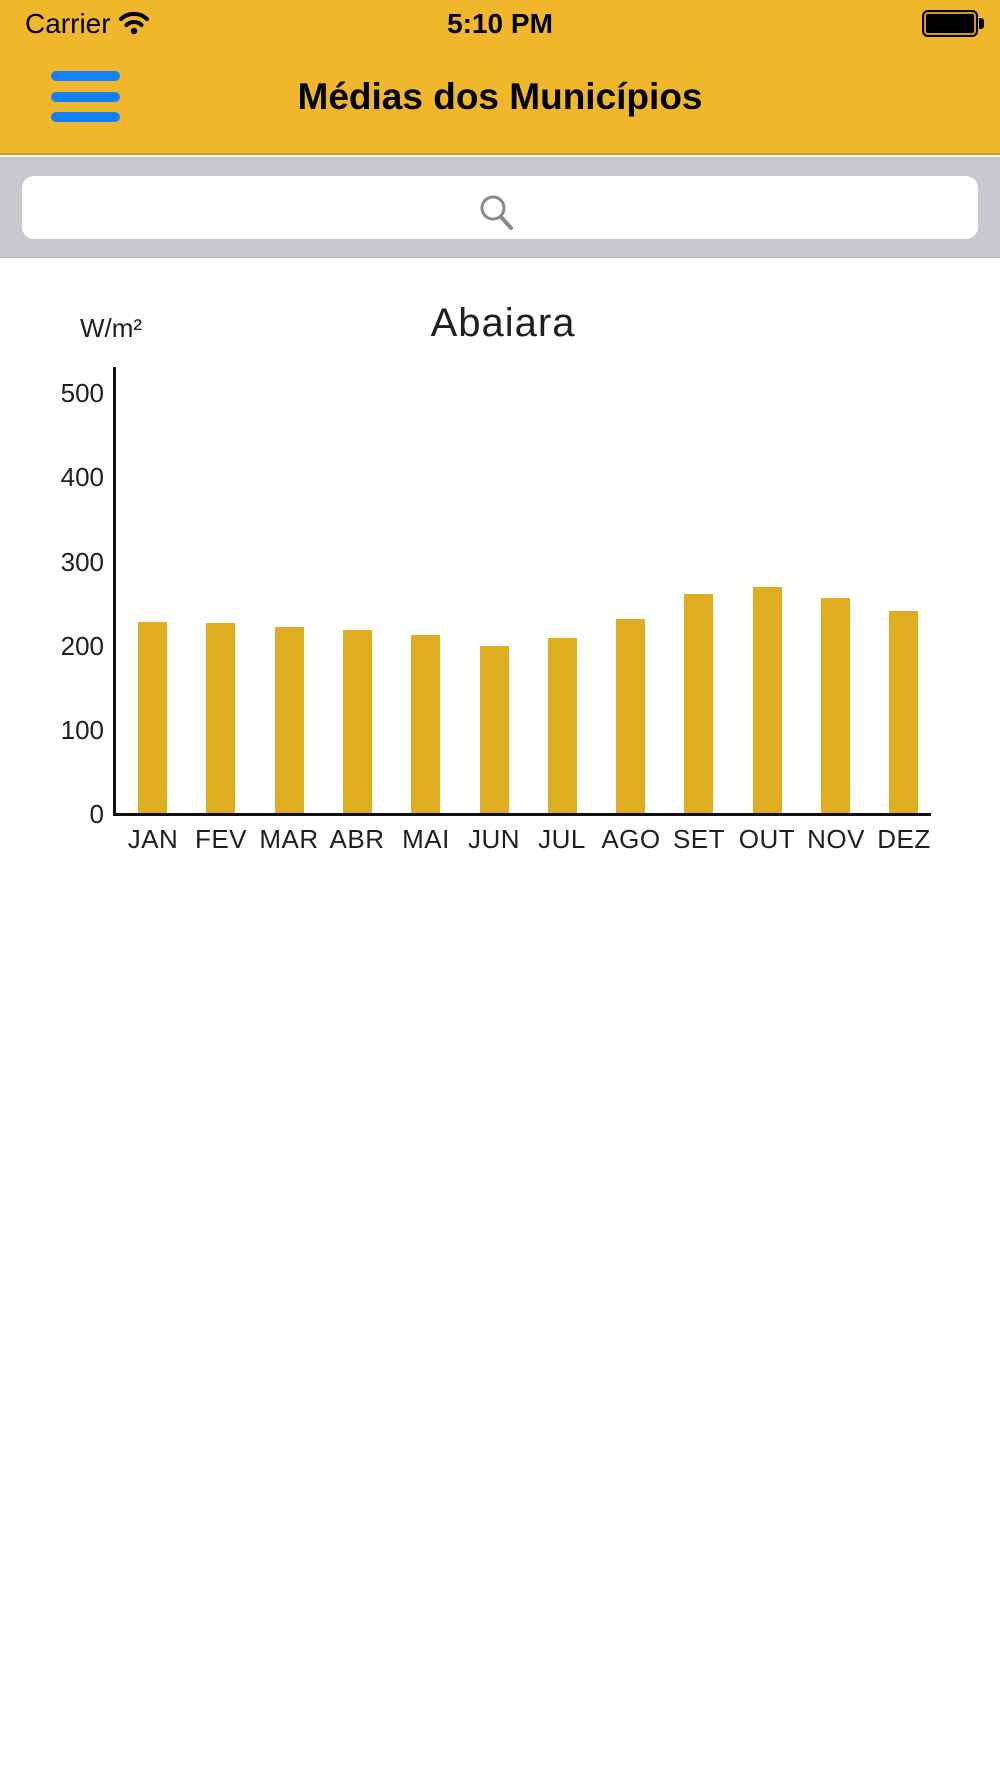  I want to click on bar-nov, so click(835, 705).